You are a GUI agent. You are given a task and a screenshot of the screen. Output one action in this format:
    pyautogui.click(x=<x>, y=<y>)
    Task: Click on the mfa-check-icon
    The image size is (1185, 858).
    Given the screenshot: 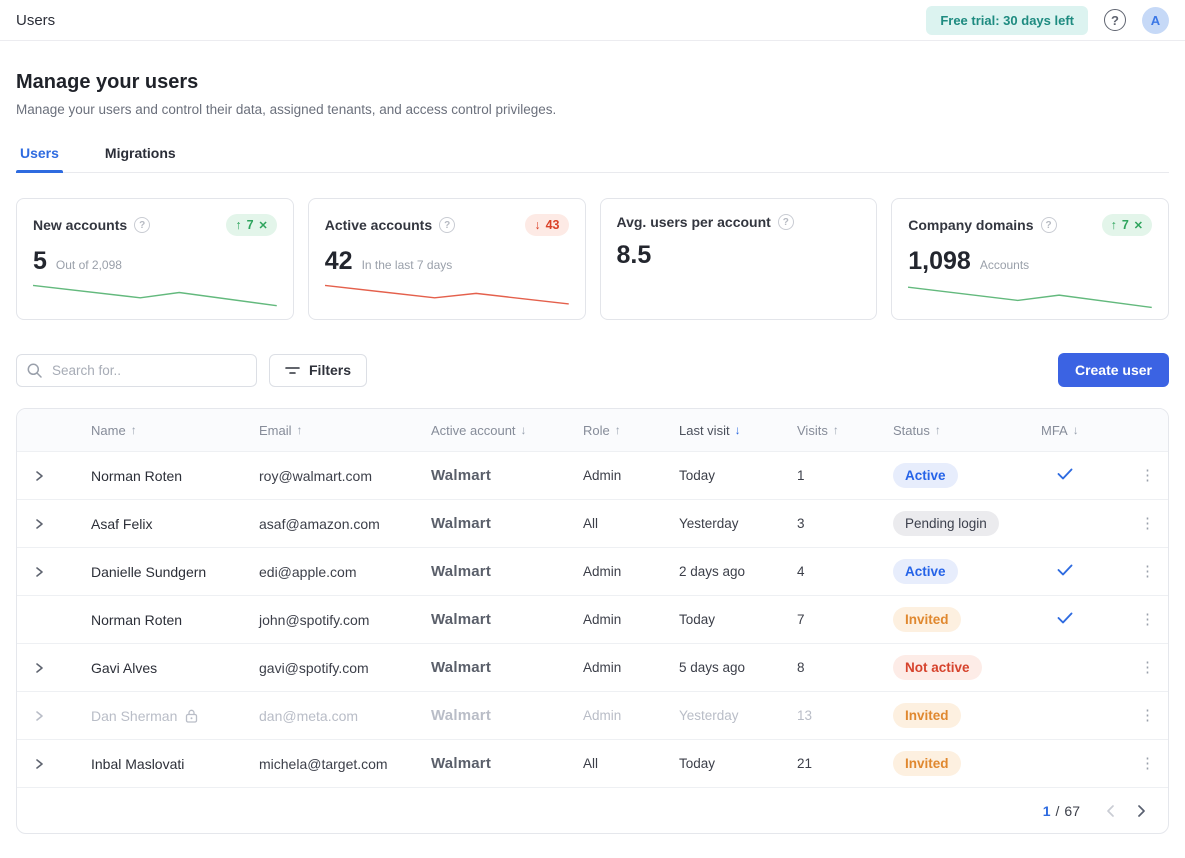 What is the action you would take?
    pyautogui.click(x=1065, y=569)
    